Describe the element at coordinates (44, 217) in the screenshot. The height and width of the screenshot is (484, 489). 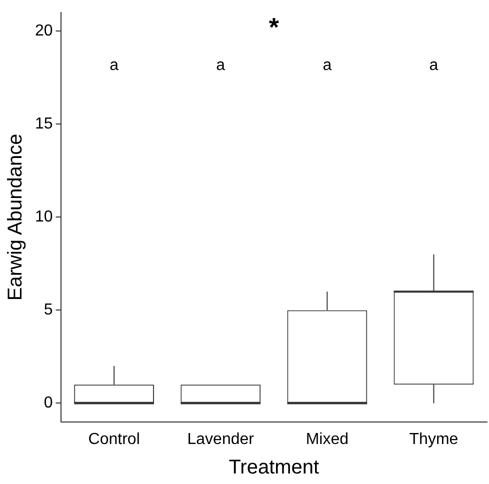
I see `y-tick-label: 10` at that location.